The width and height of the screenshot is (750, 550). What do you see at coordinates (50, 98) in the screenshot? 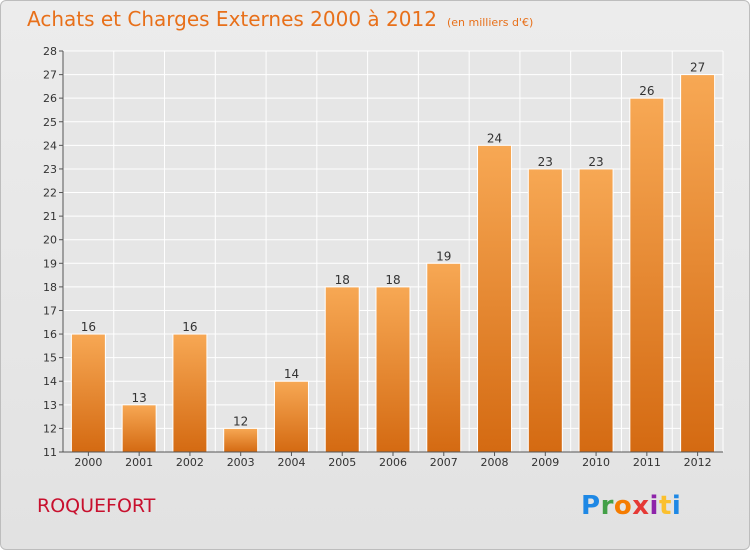
I see `y-tick-label: 26` at bounding box center [50, 98].